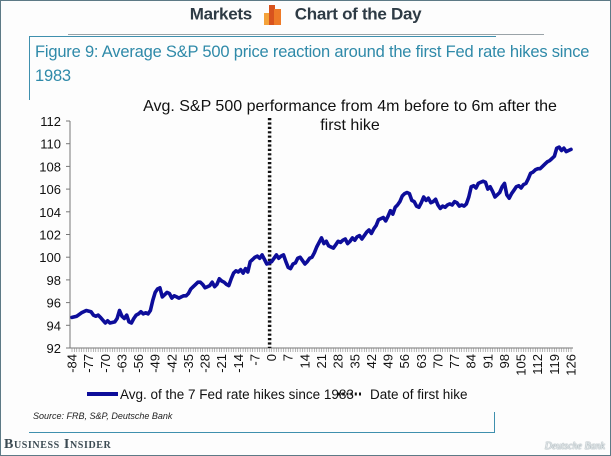 This screenshot has width=611, height=456. What do you see at coordinates (72, 363) in the screenshot?
I see `x-tick-label: -84` at bounding box center [72, 363].